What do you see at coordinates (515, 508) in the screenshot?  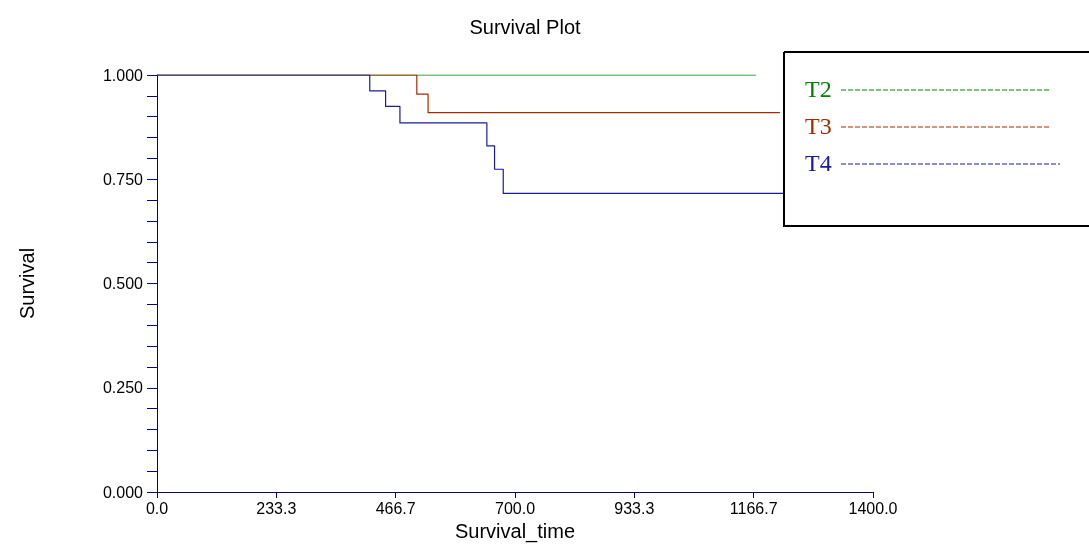 I see `x-tick-label: 700.0` at bounding box center [515, 508].